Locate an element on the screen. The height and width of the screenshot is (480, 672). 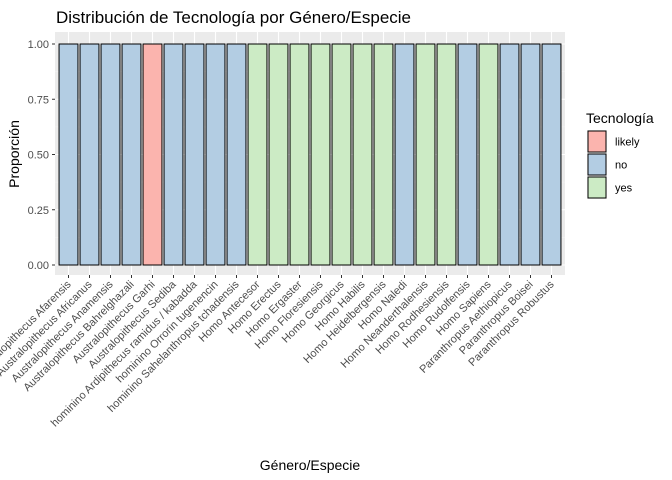
y-tick-label: 0.50 is located at coordinates (38, 156).